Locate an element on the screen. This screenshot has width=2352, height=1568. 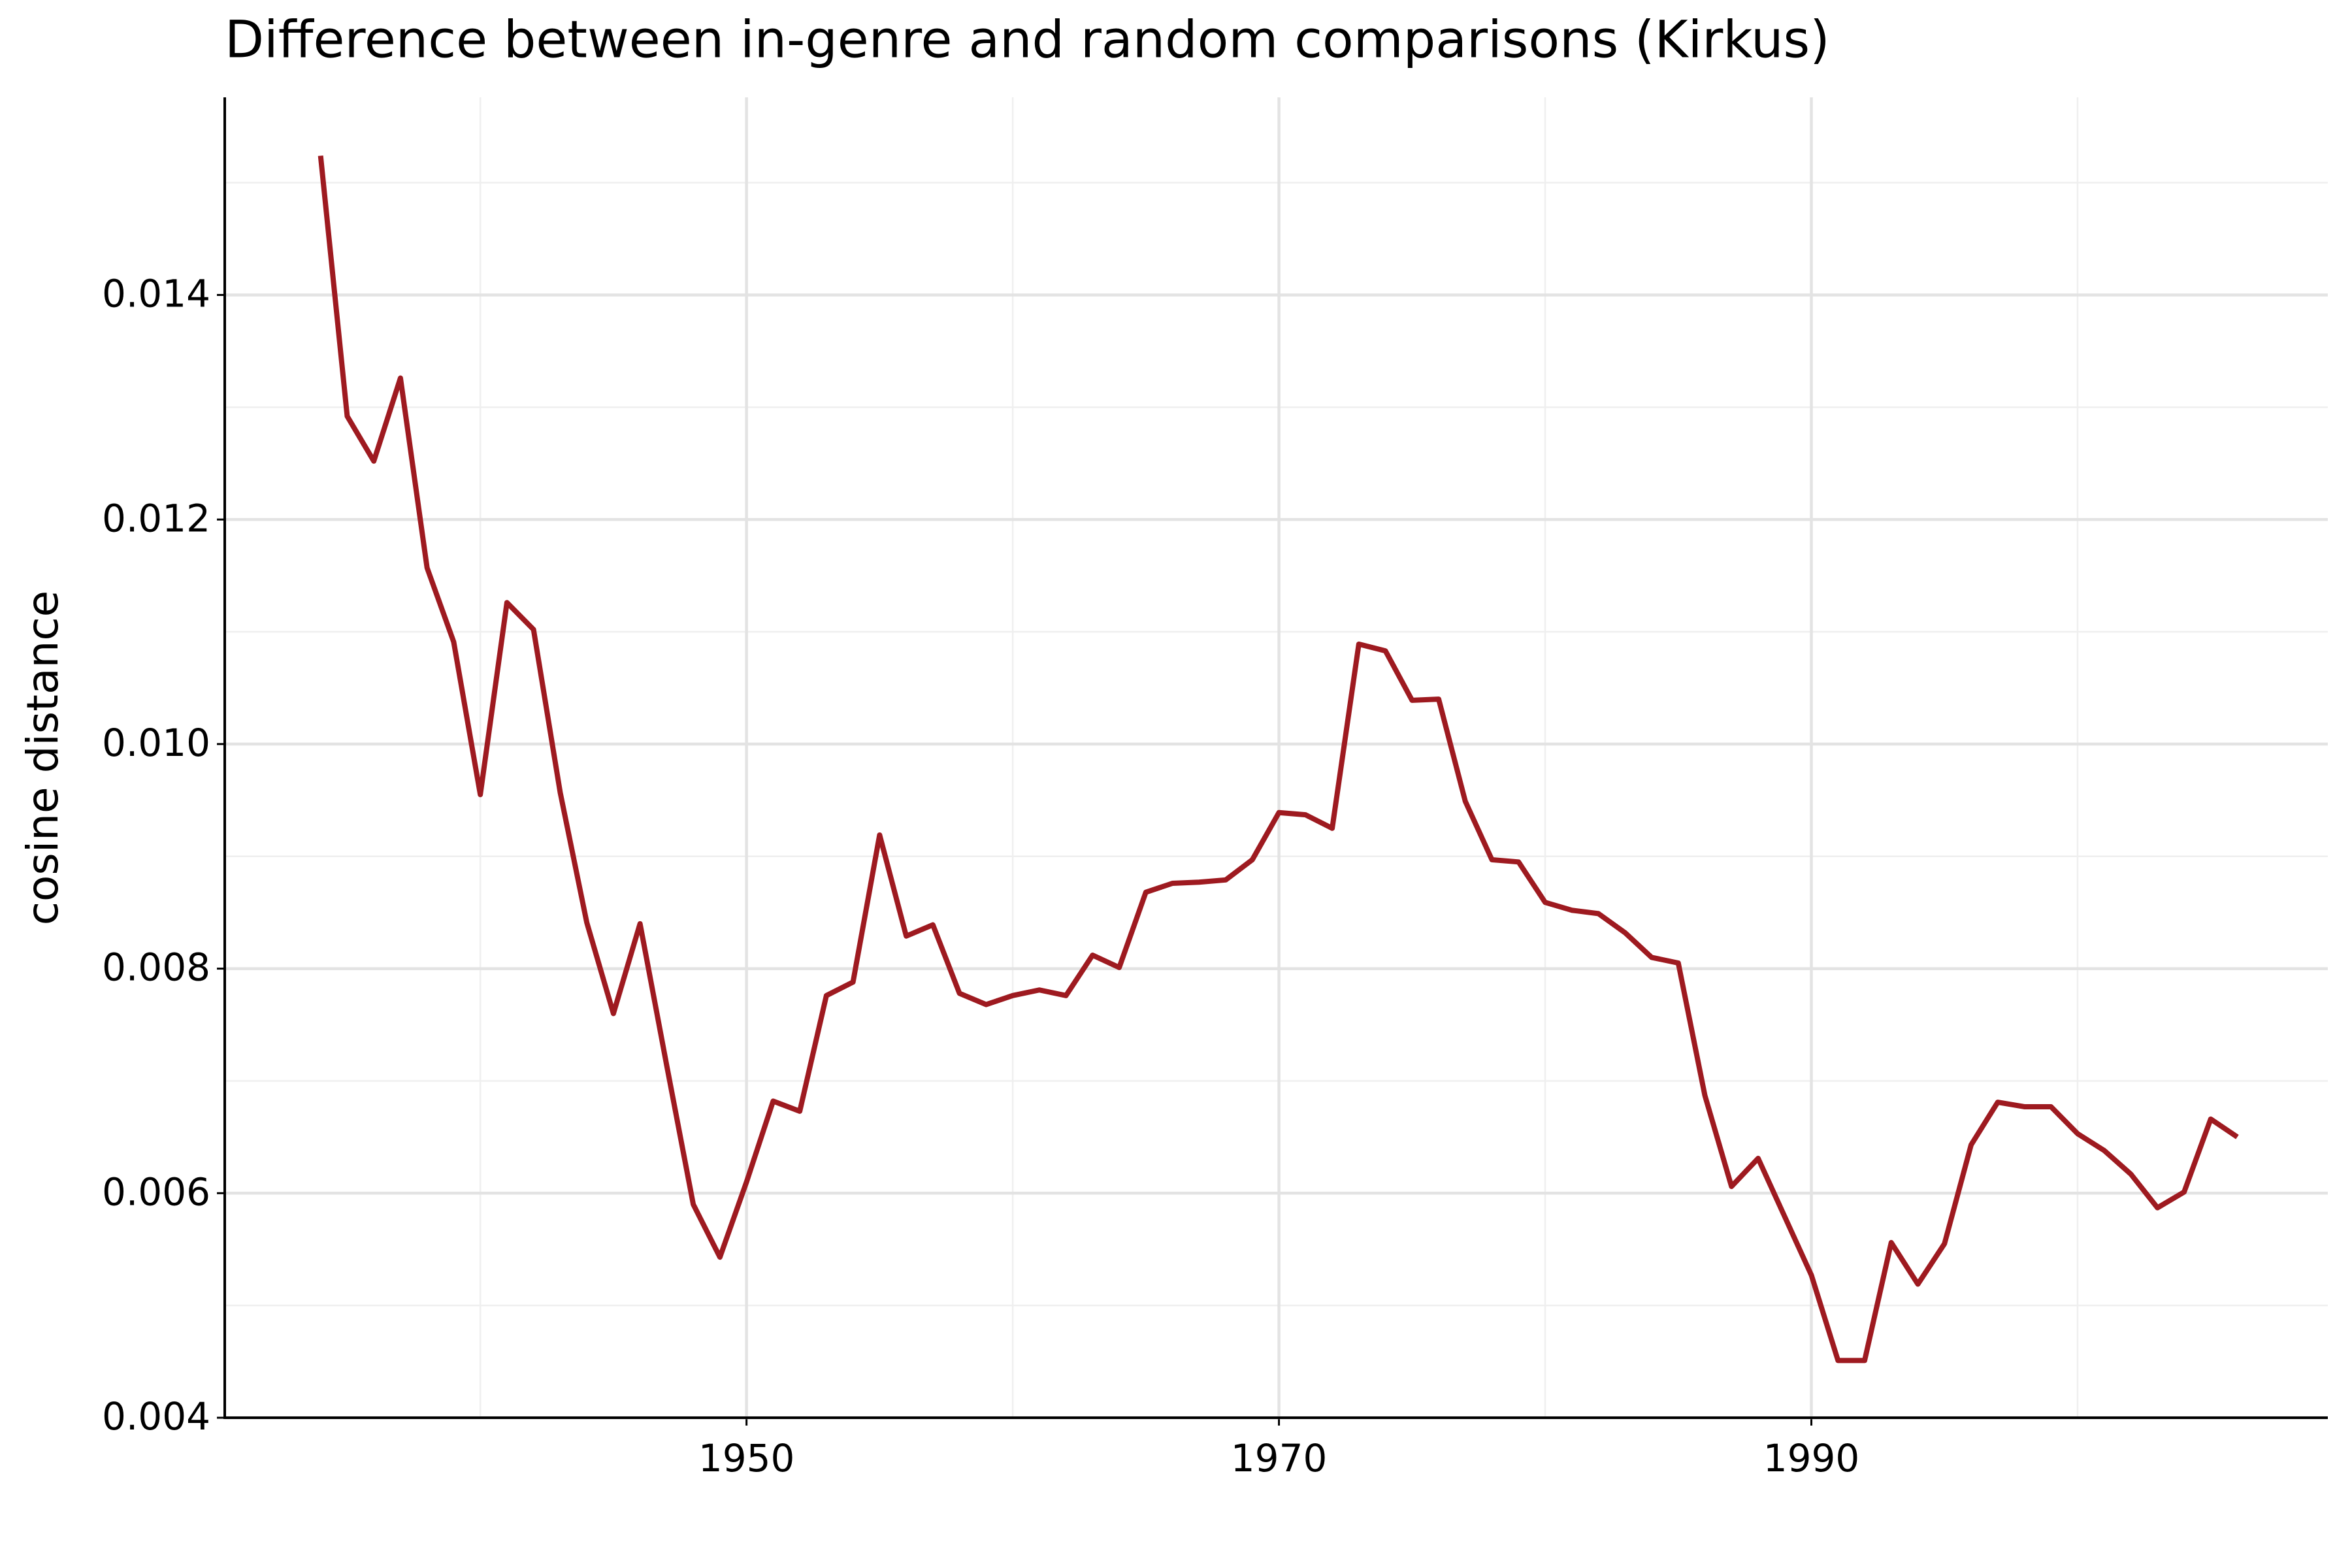
y-tick-label: 0.006 is located at coordinates (156, 1191).